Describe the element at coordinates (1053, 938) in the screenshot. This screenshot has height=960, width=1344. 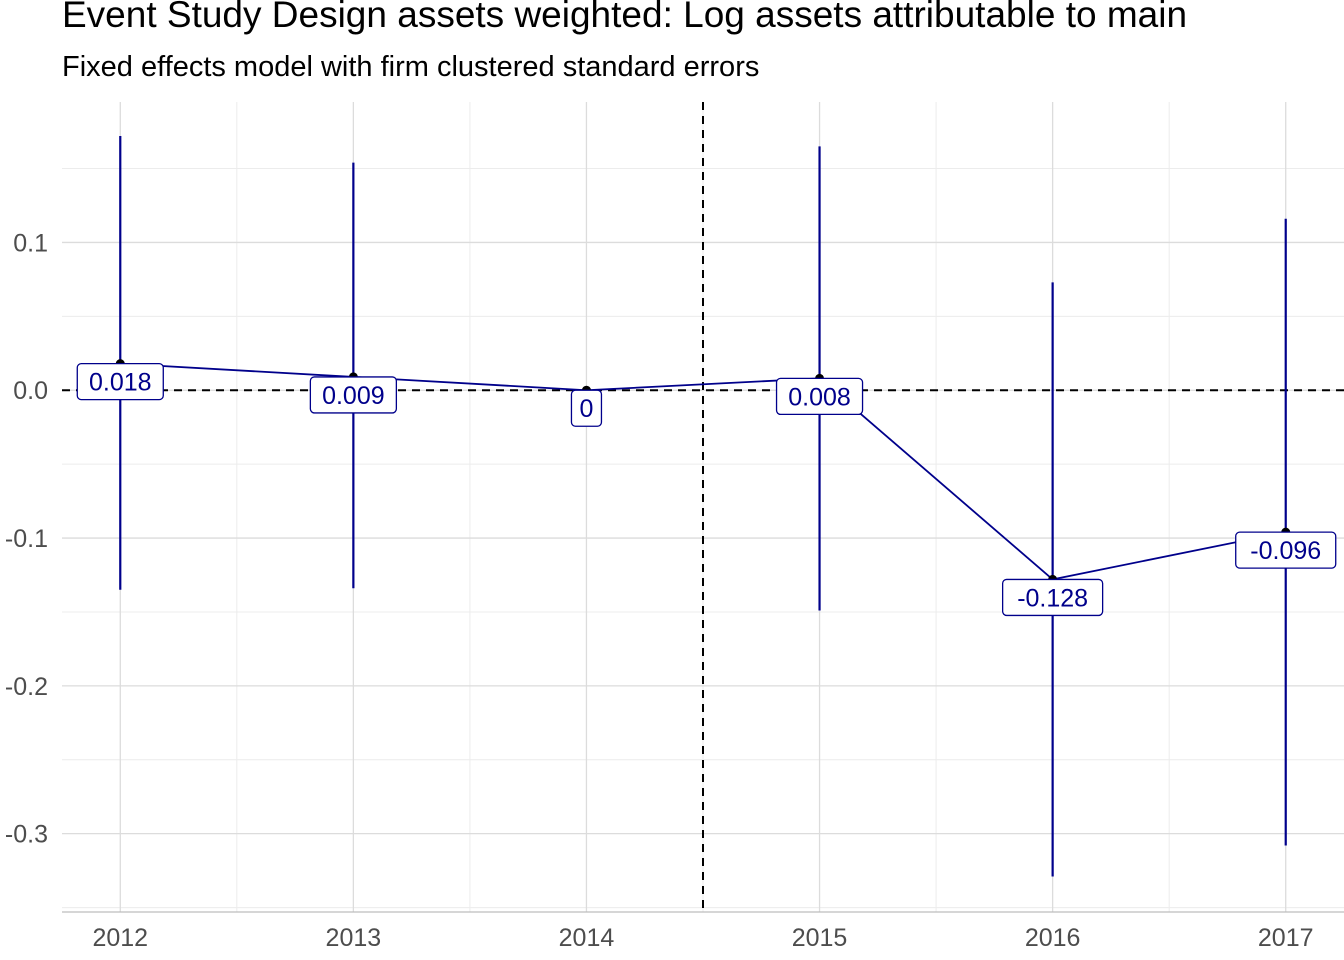
I see `x-tick-label: 2016` at that location.